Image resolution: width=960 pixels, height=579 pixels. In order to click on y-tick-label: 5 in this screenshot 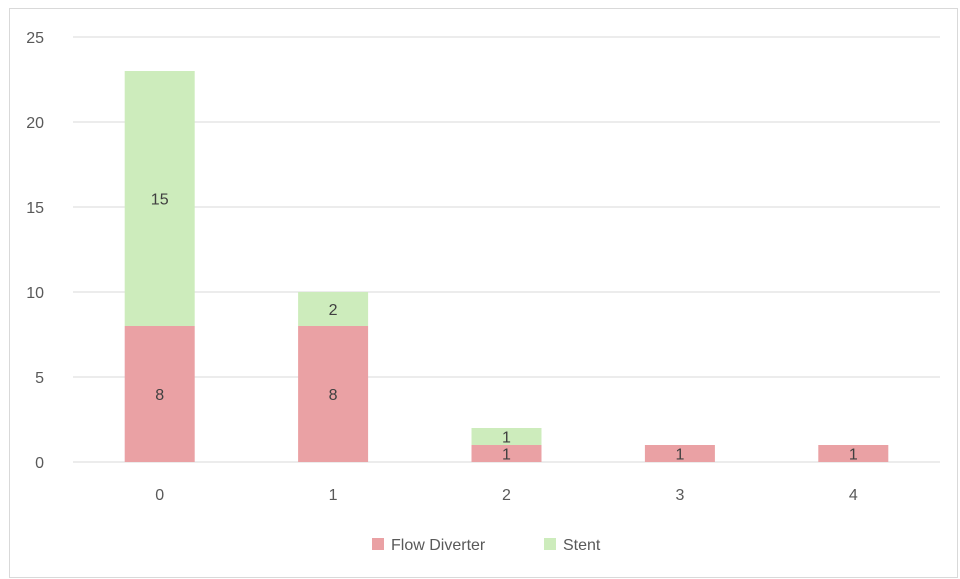, I will do `click(39, 378)`.